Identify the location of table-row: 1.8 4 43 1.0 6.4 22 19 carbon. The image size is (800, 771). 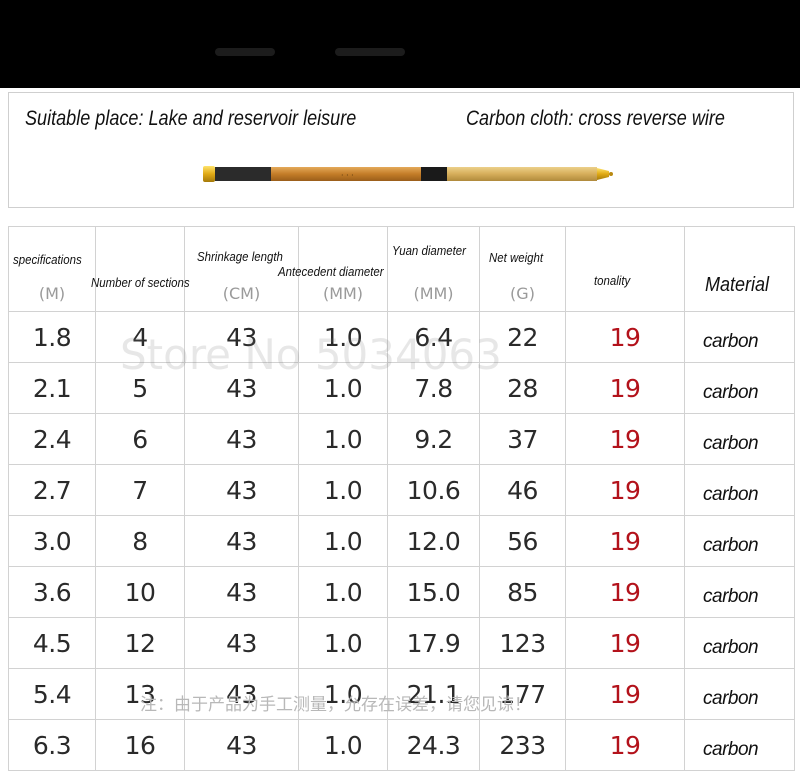
(401, 337).